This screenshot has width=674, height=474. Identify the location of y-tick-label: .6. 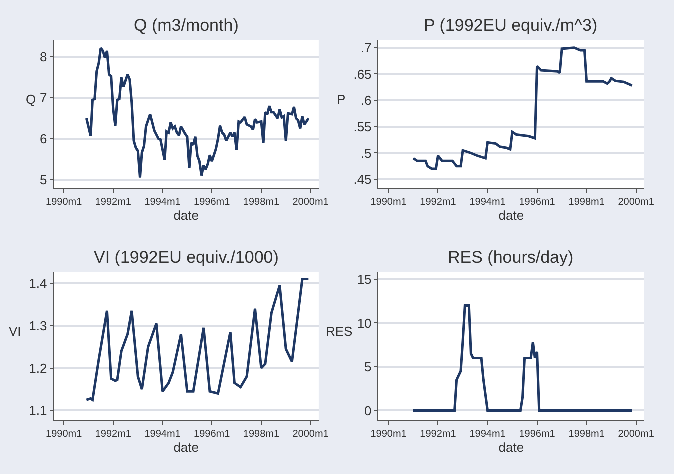
(366, 100).